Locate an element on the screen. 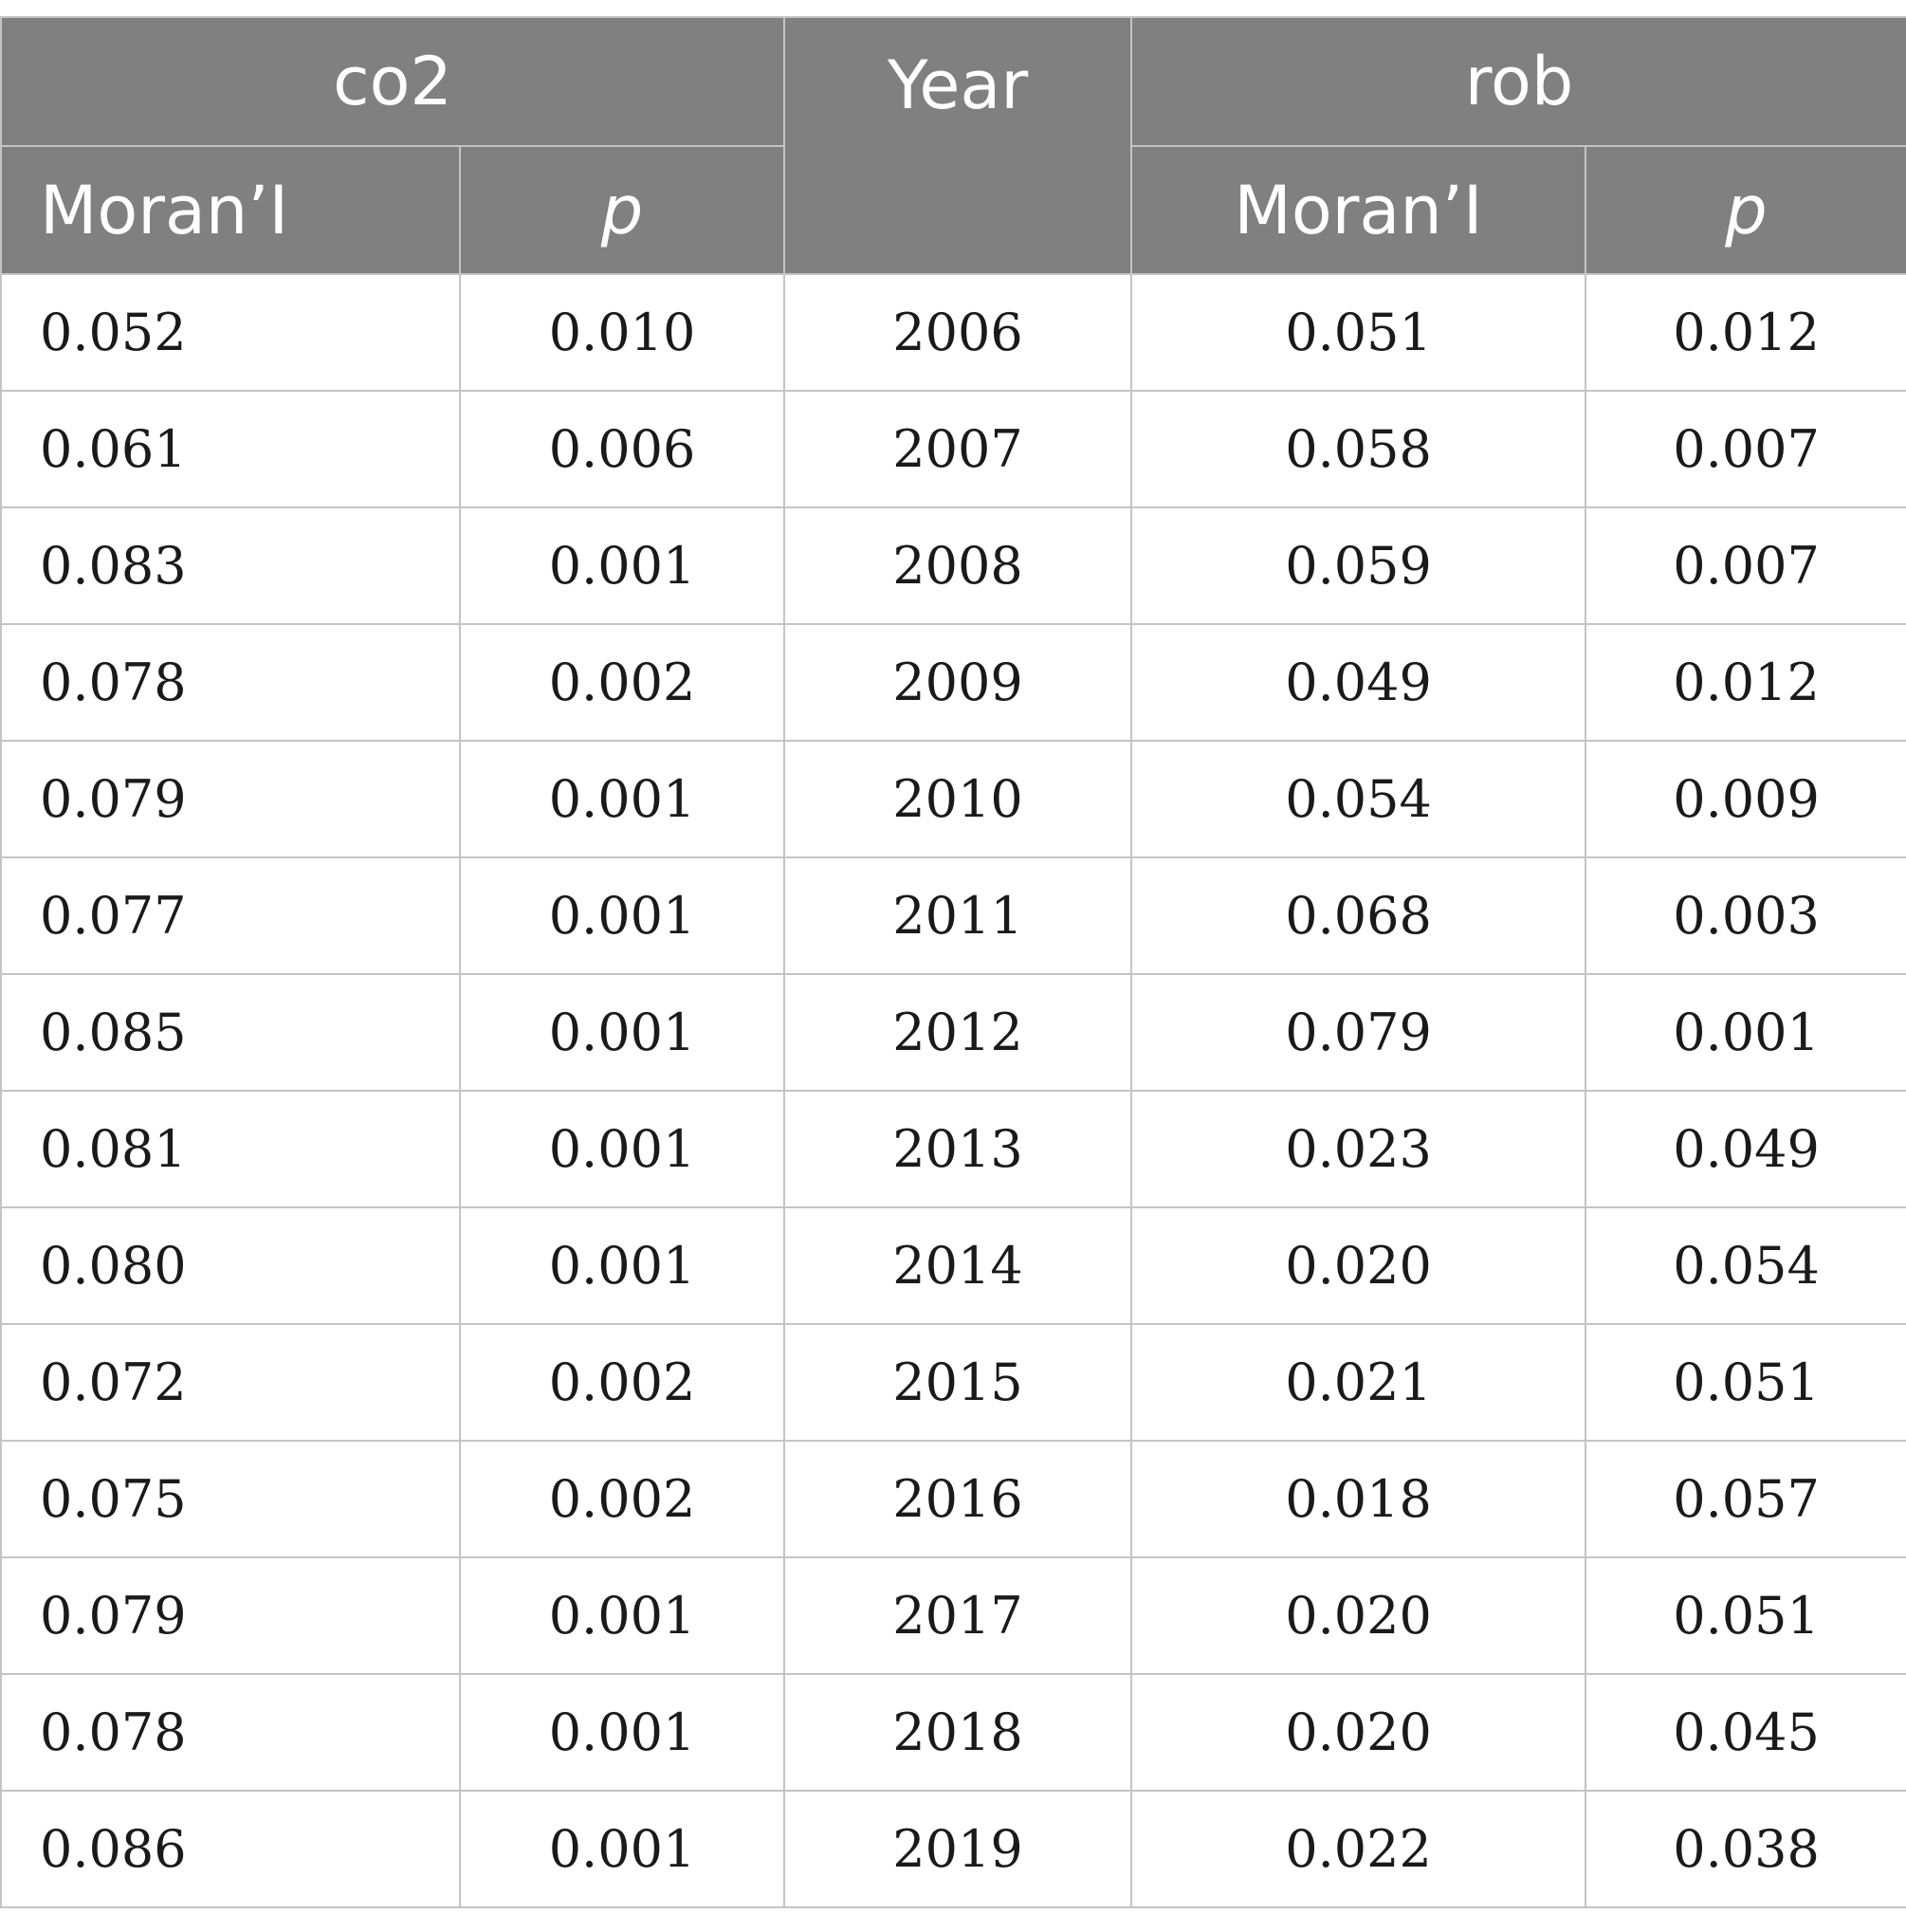  co2-moran-cell: 0.085 is located at coordinates (230, 1032).